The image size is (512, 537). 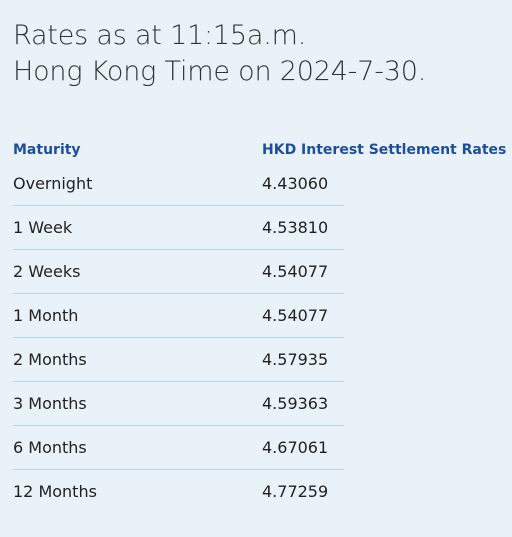 I want to click on table-row: 12 Months 4.77259, so click(x=178, y=492).